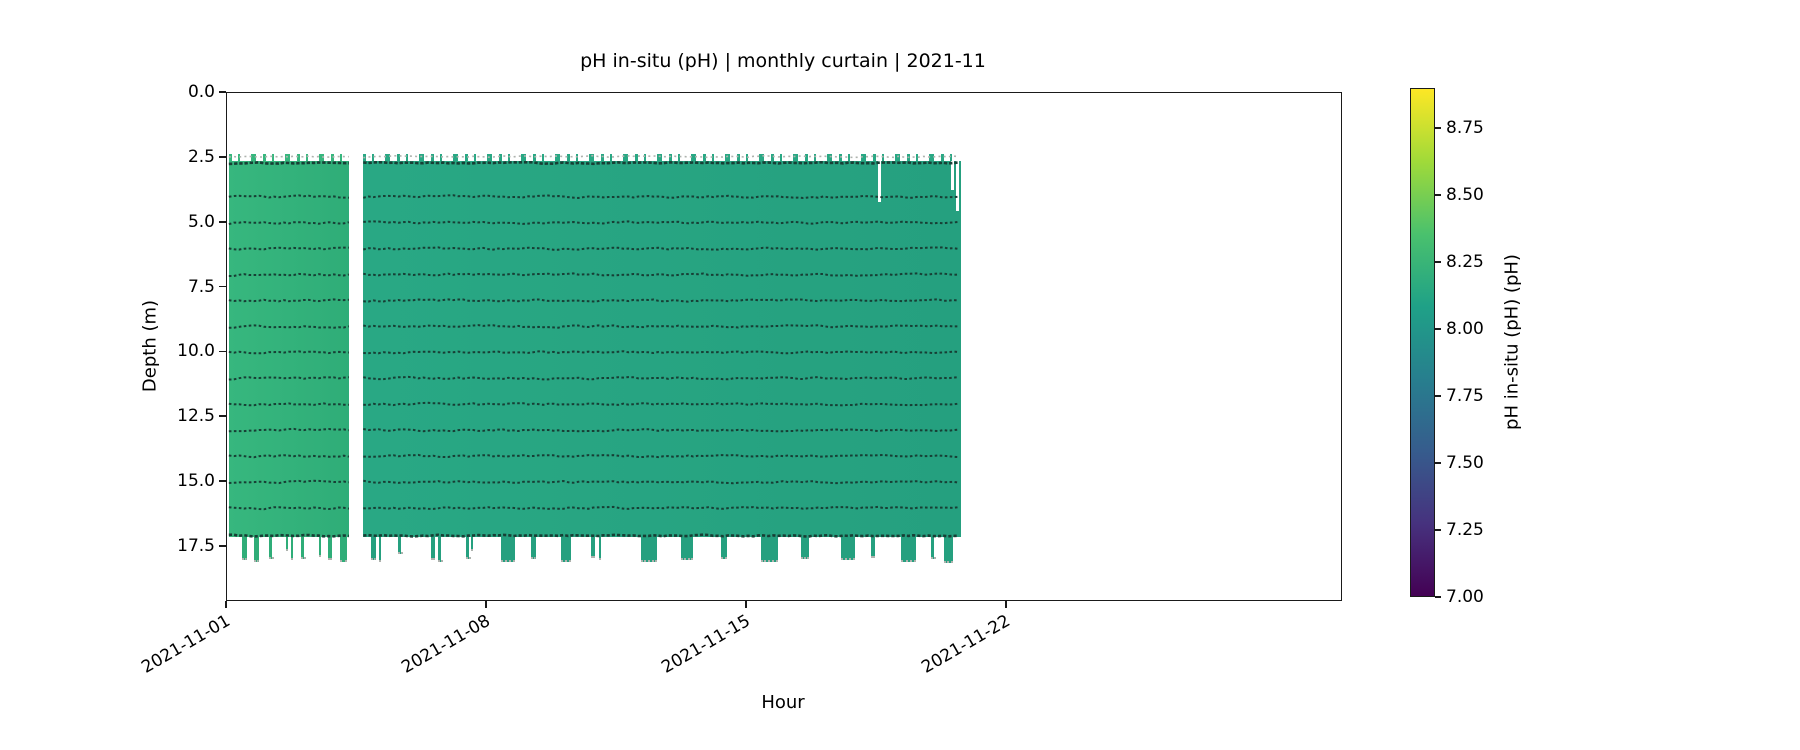 The width and height of the screenshot is (1800, 750). What do you see at coordinates (196, 351) in the screenshot?
I see `y-tick-label: 10.0` at bounding box center [196, 351].